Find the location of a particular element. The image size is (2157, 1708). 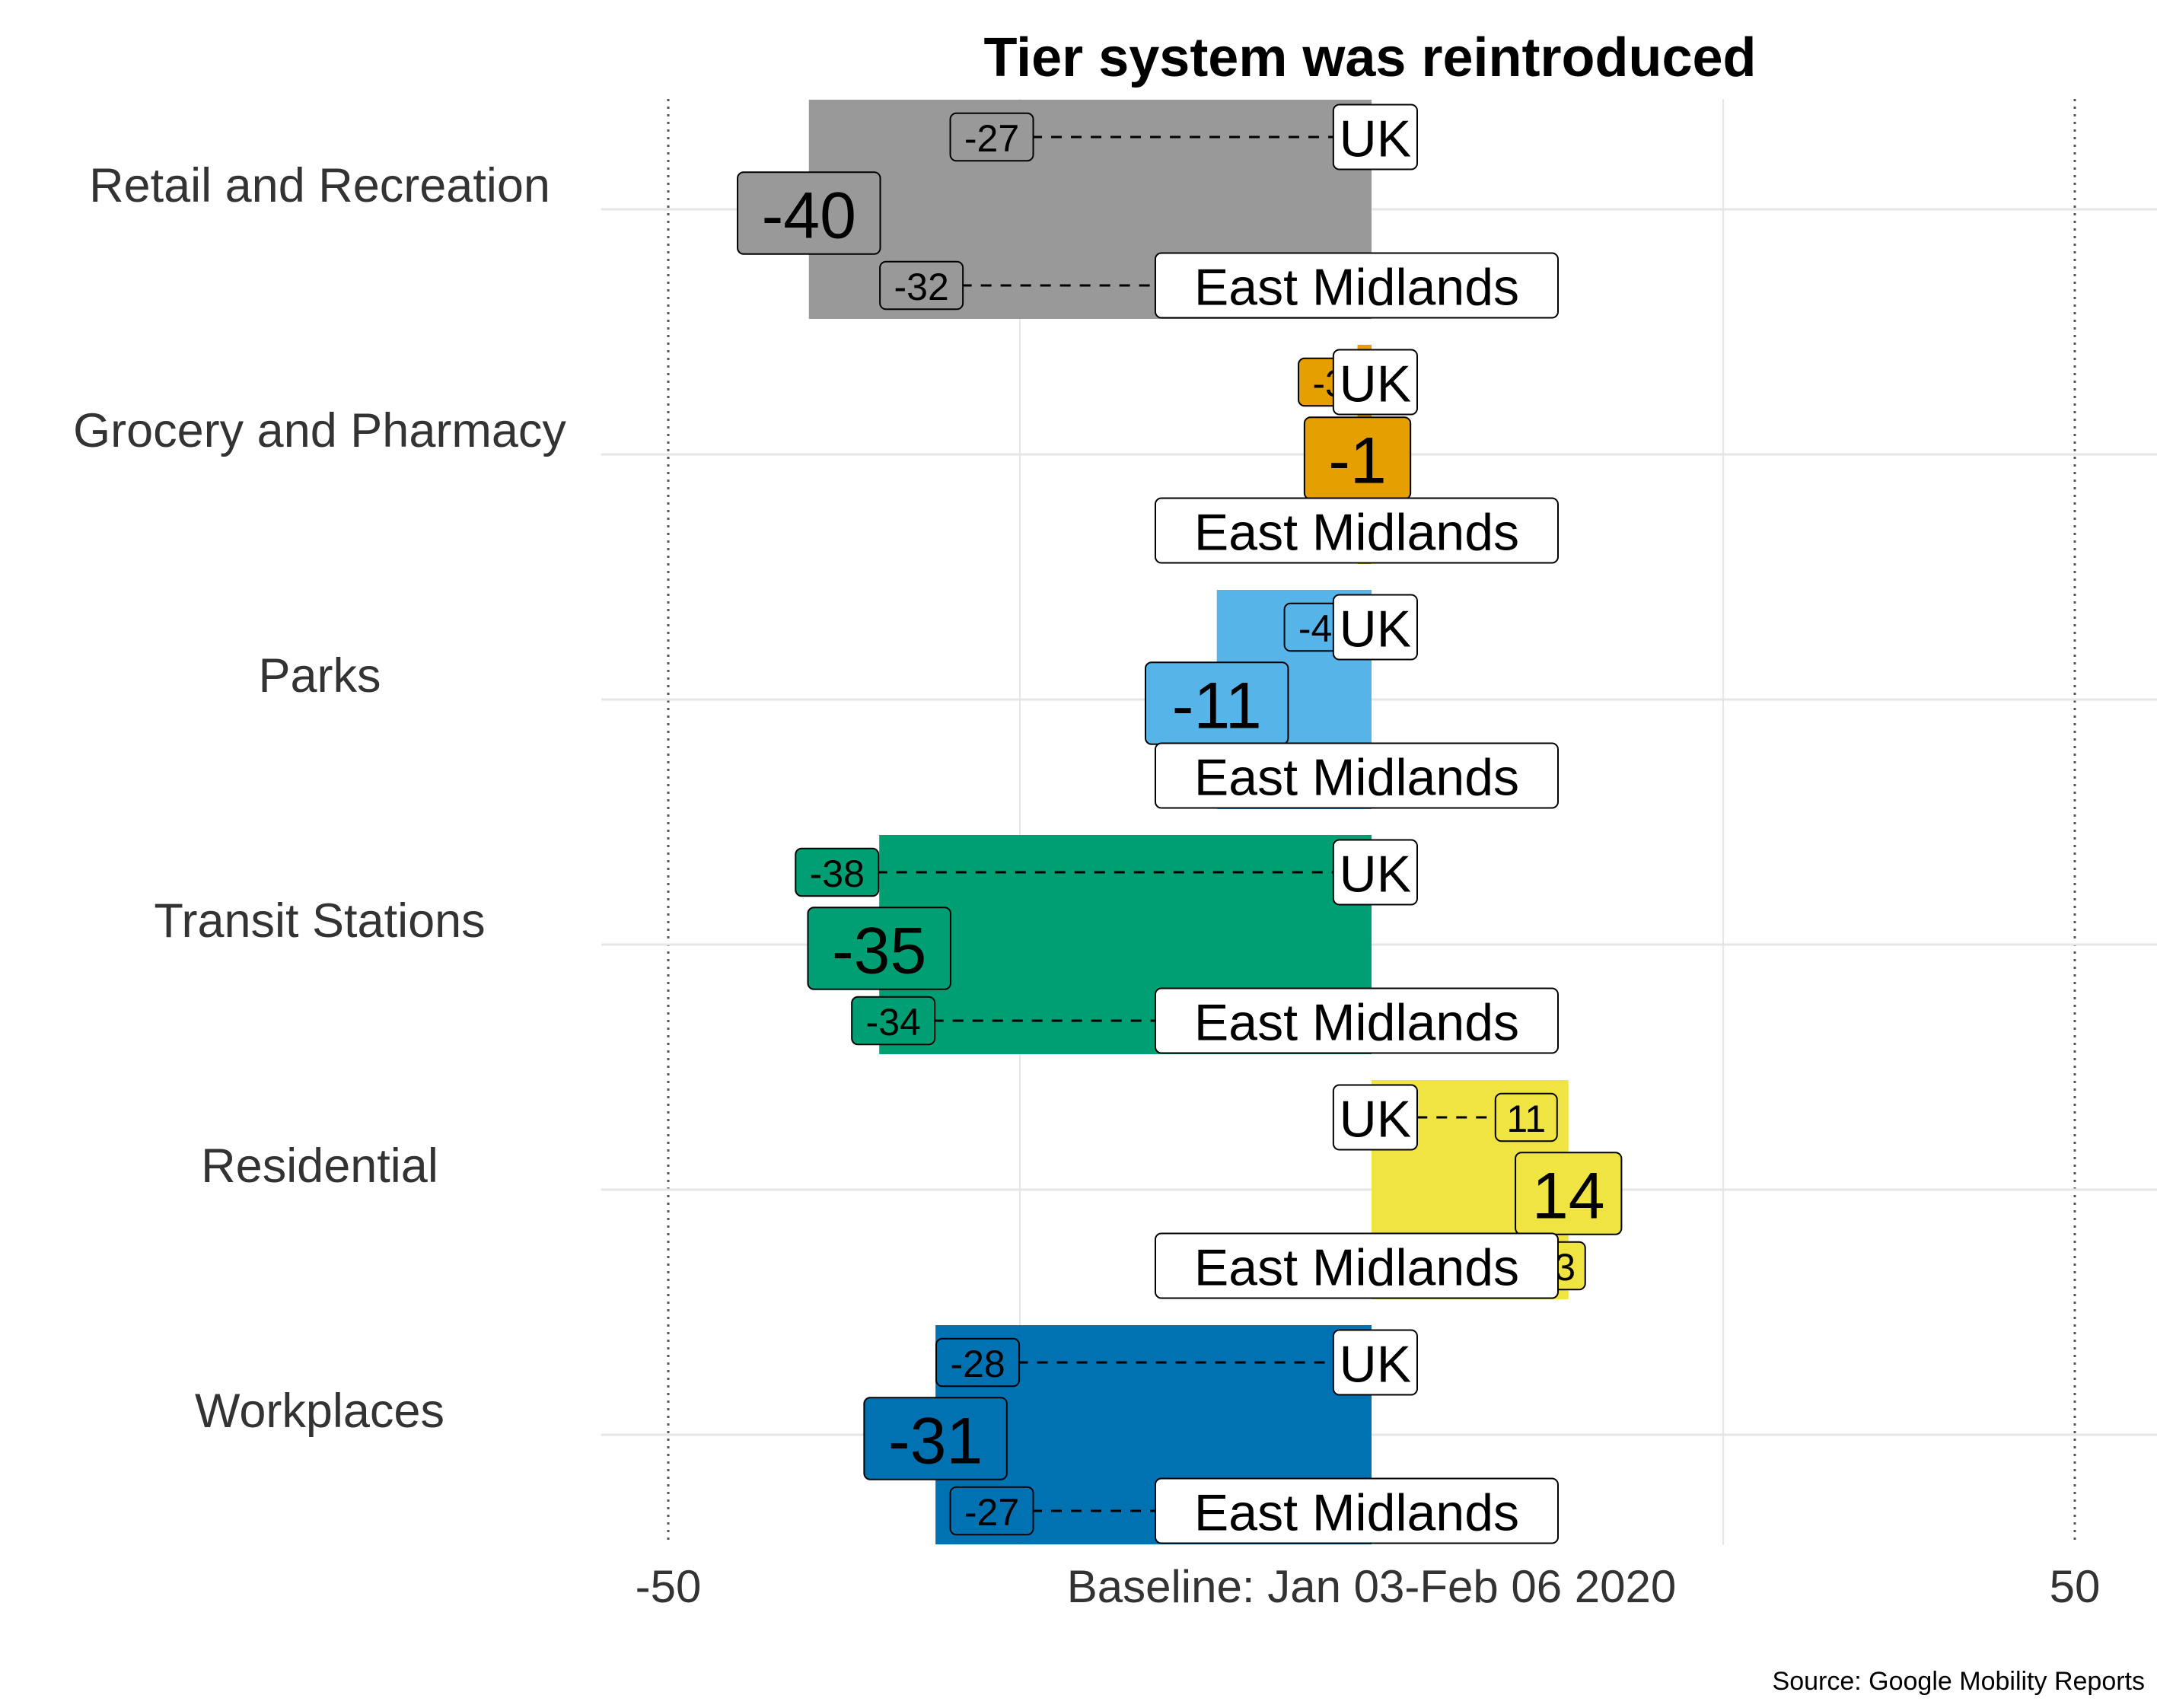

region-value-label-text: -27 is located at coordinates (991, 1512).